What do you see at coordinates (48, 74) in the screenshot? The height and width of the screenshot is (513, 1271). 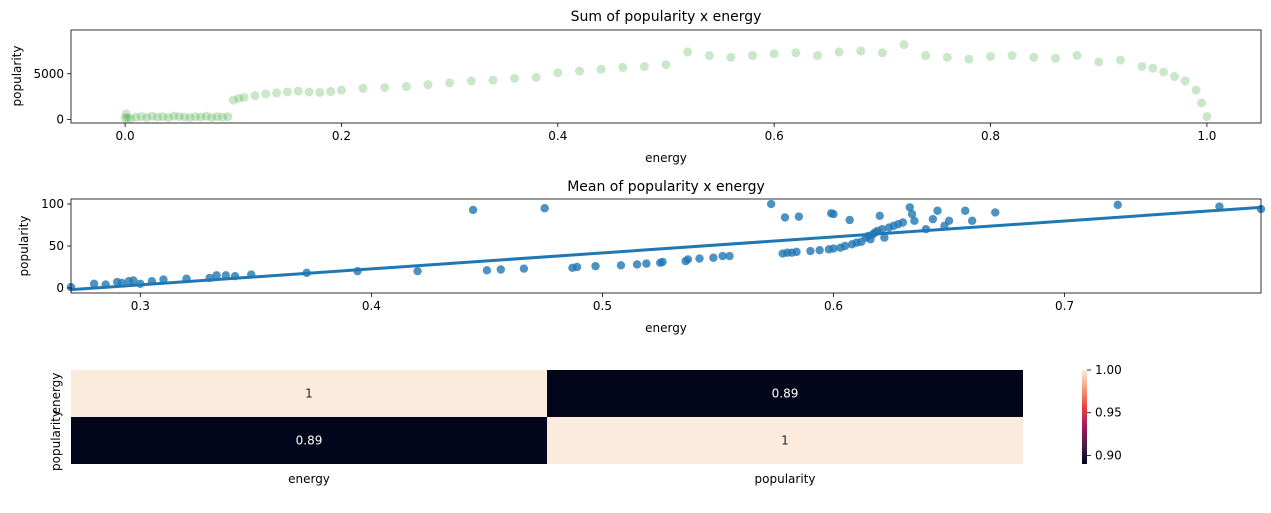 I see `y-tick-label: 5000` at bounding box center [48, 74].